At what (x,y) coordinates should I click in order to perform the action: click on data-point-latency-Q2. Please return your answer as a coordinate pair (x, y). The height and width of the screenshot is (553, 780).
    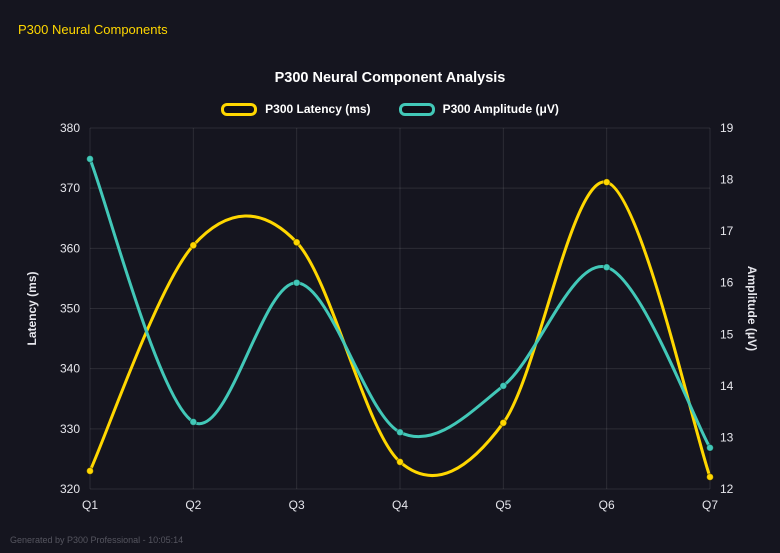
    Looking at the image, I should click on (193, 245).